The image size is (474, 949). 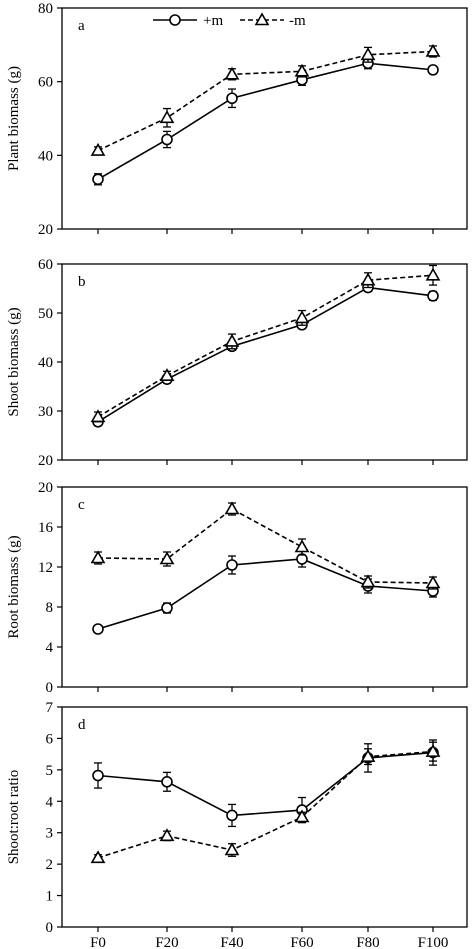 I want to click on panel-d-ytick-label: 4, so click(x=50, y=802).